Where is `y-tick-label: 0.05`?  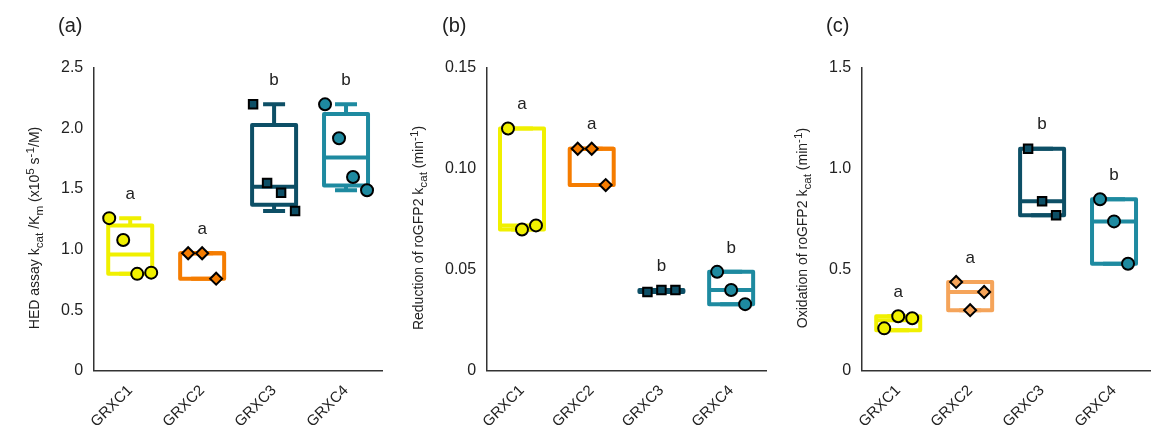 y-tick-label: 0.05 is located at coordinates (461, 269).